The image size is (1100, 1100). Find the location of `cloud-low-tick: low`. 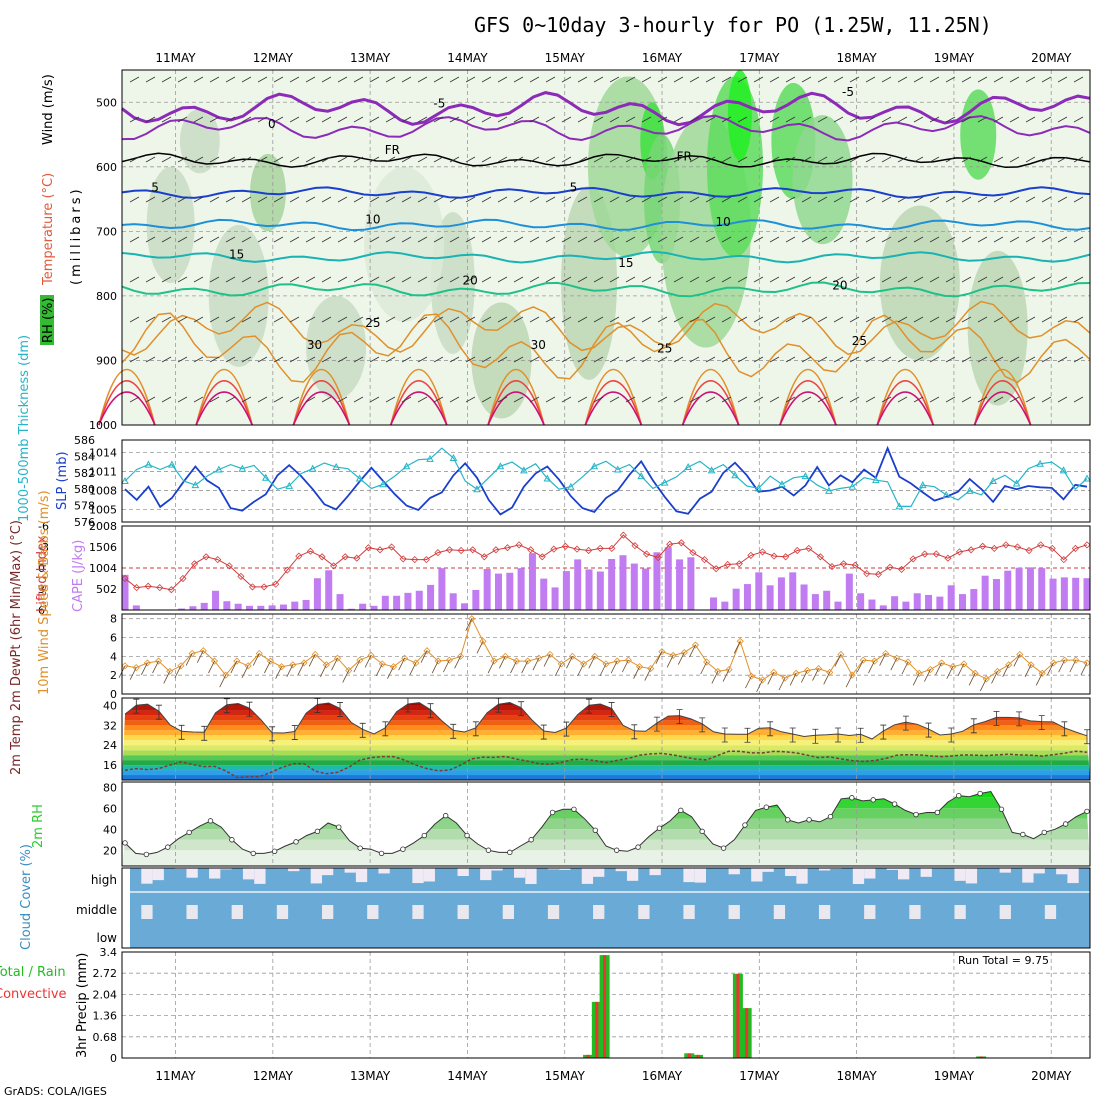

cloud-low-tick: low is located at coordinates (107, 938).